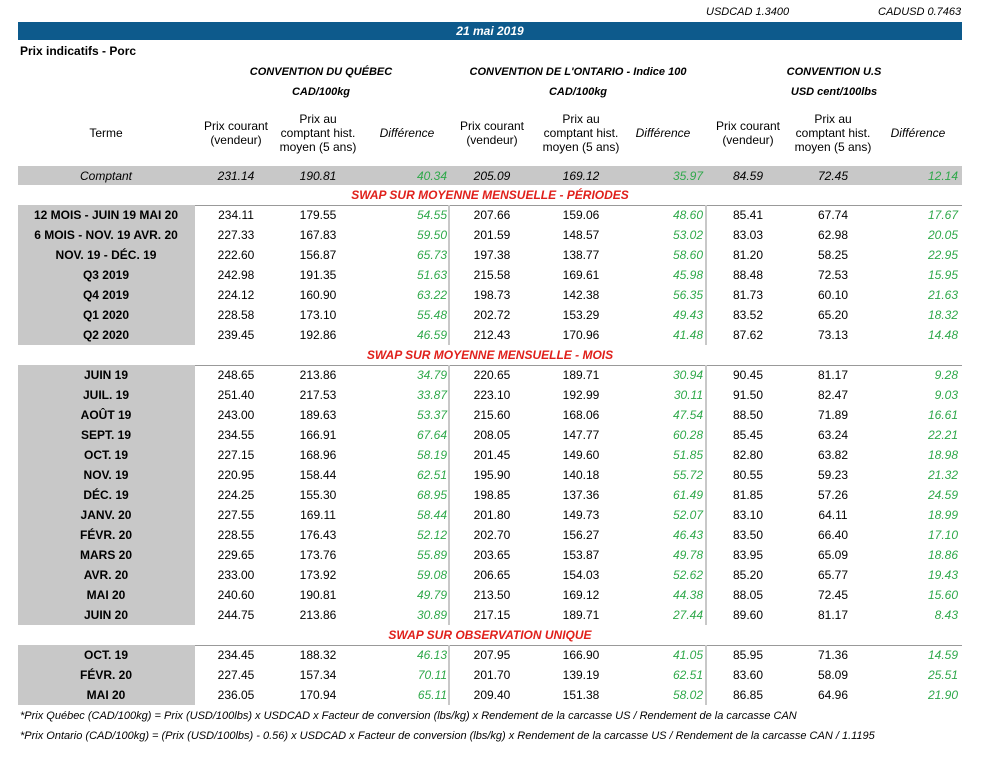  Describe the element at coordinates (748, 695) in the screenshot. I see `cell: 86.85` at that location.